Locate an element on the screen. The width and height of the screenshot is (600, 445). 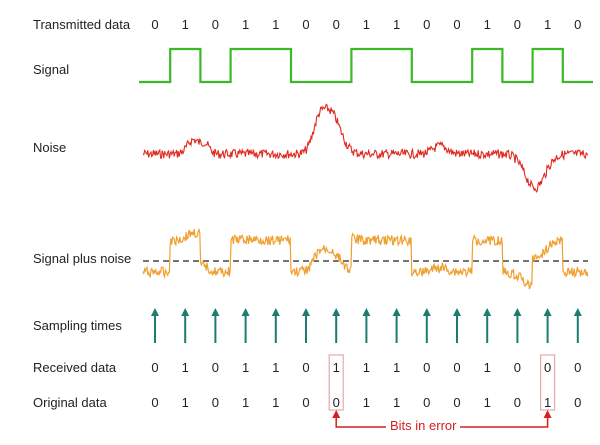
label-transmitted-data: Transmitted data is located at coordinates (82, 24).